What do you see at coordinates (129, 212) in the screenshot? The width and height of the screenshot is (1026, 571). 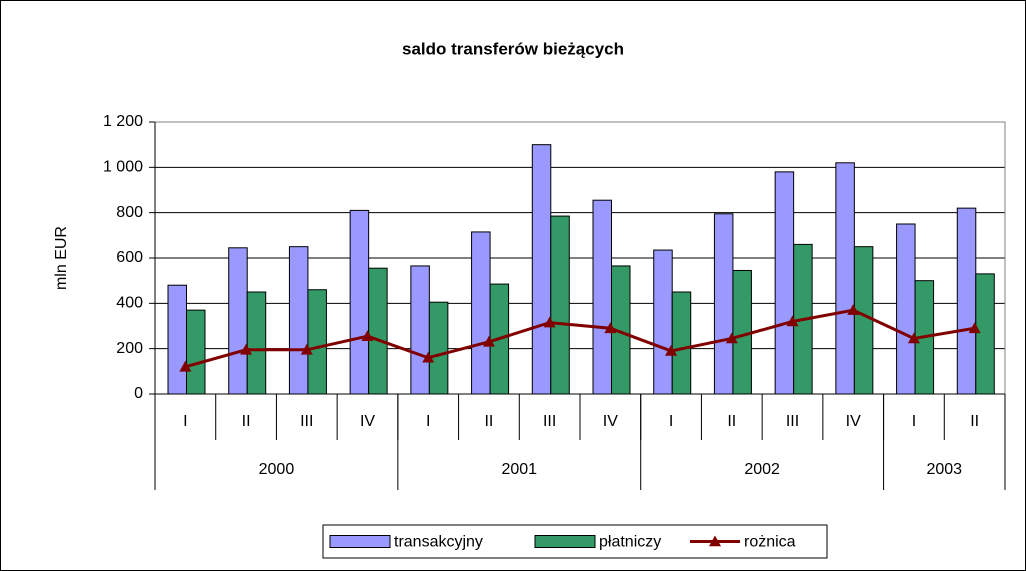 I see `y-tick-label: 800` at bounding box center [129, 212].